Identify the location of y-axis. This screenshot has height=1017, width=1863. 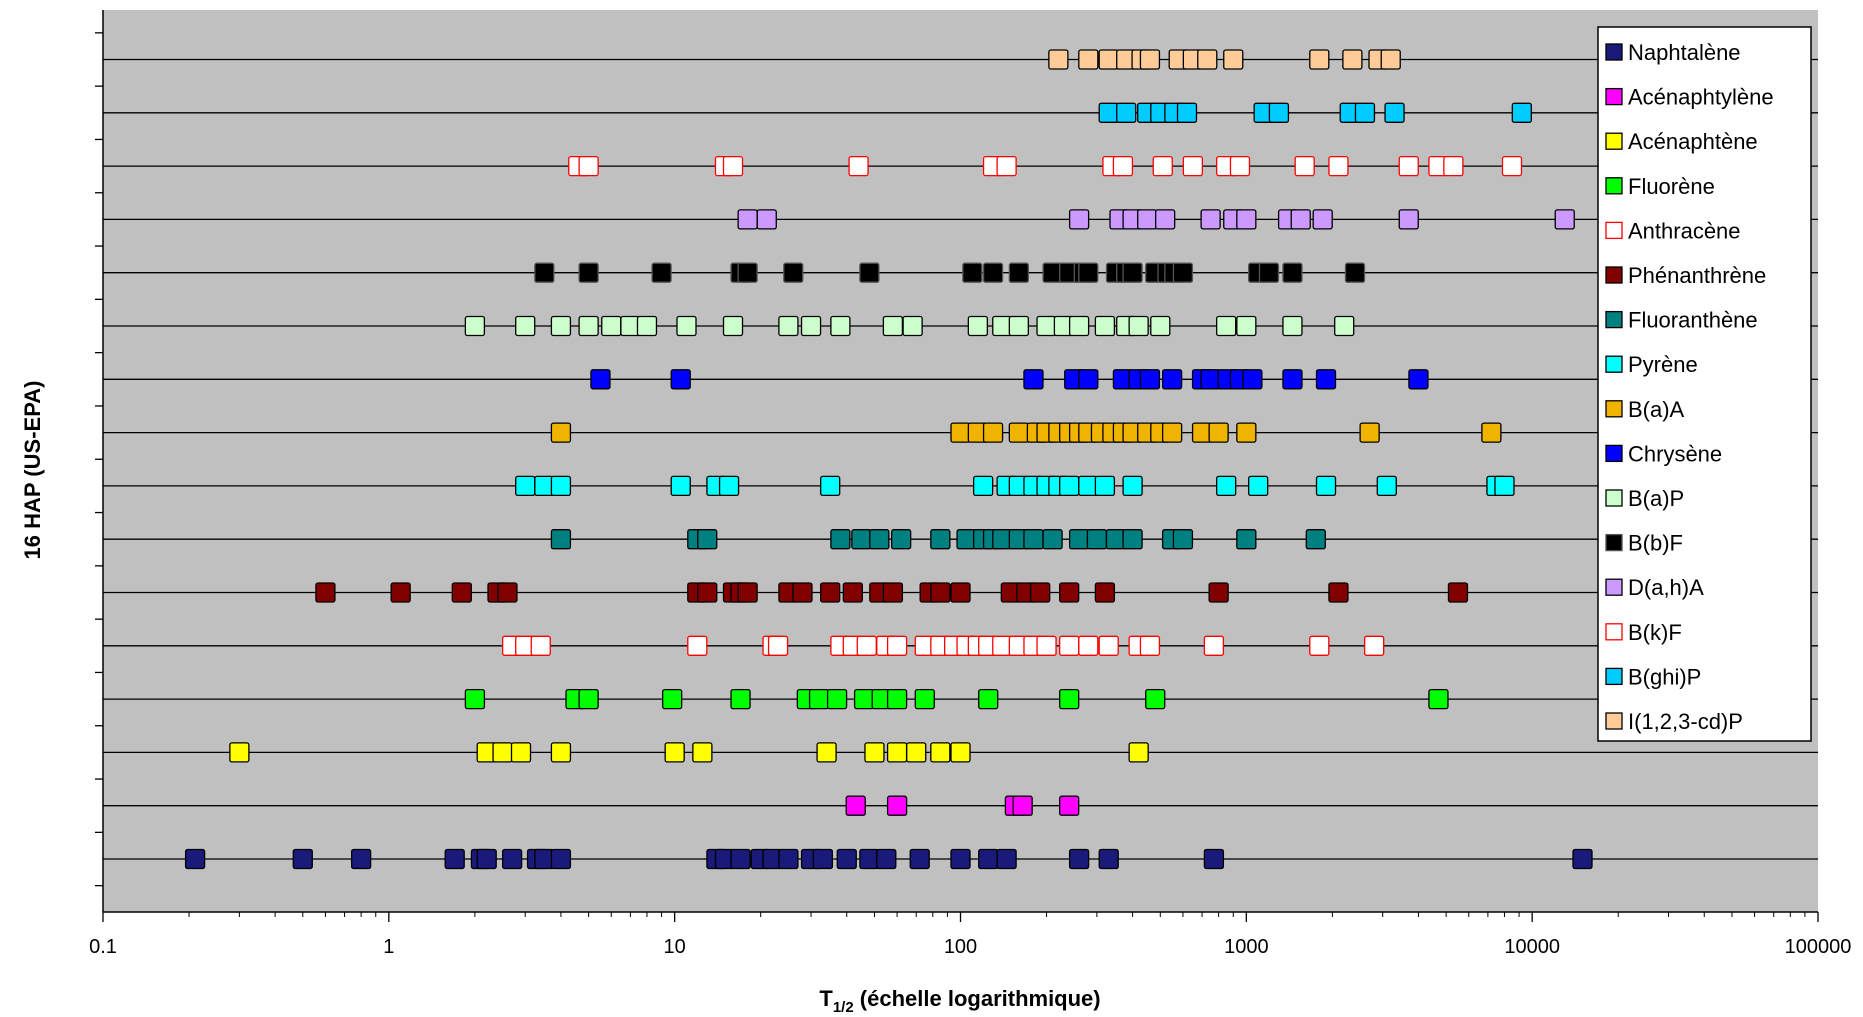
(99, 461).